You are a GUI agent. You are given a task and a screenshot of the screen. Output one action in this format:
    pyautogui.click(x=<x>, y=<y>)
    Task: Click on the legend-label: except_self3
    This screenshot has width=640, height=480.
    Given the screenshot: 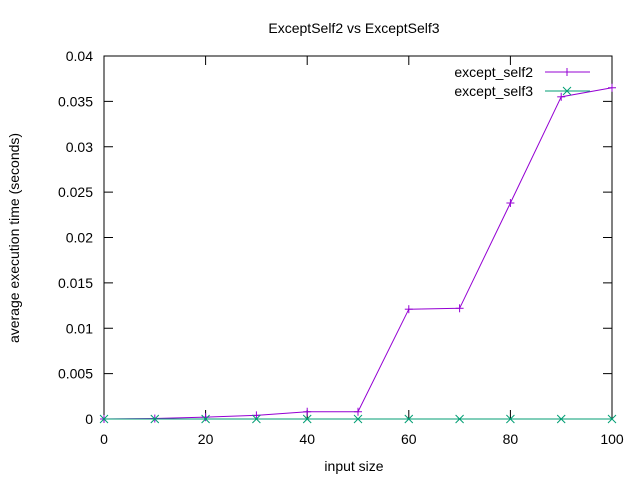 What is the action you would take?
    pyautogui.click(x=493, y=91)
    